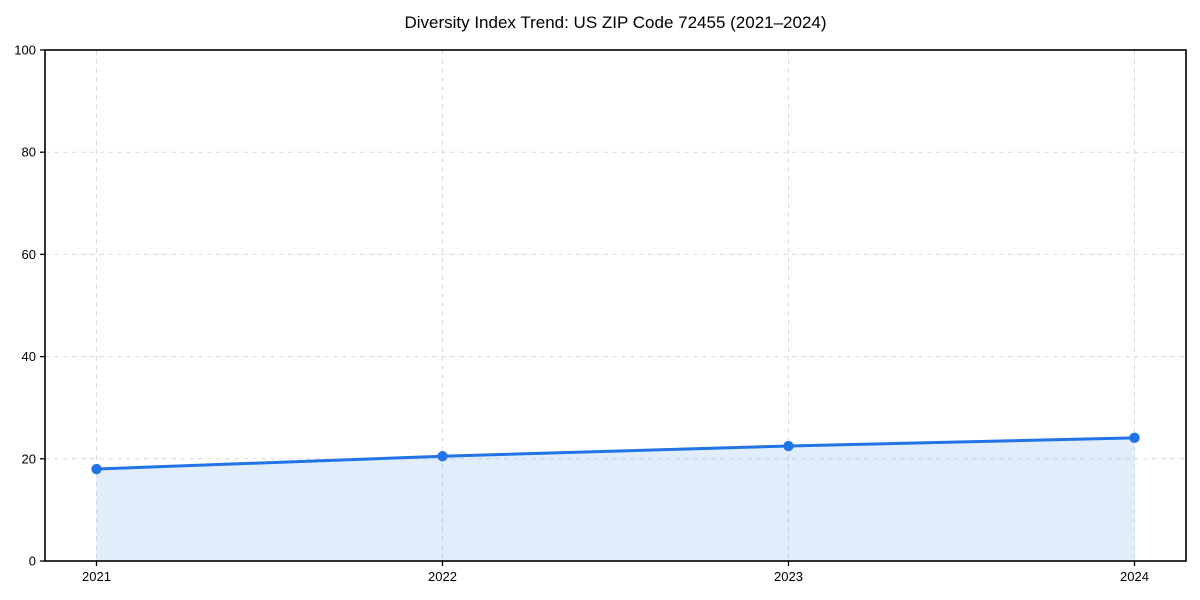 The image size is (1200, 600). What do you see at coordinates (29, 356) in the screenshot?
I see `y-tick-label: 40` at bounding box center [29, 356].